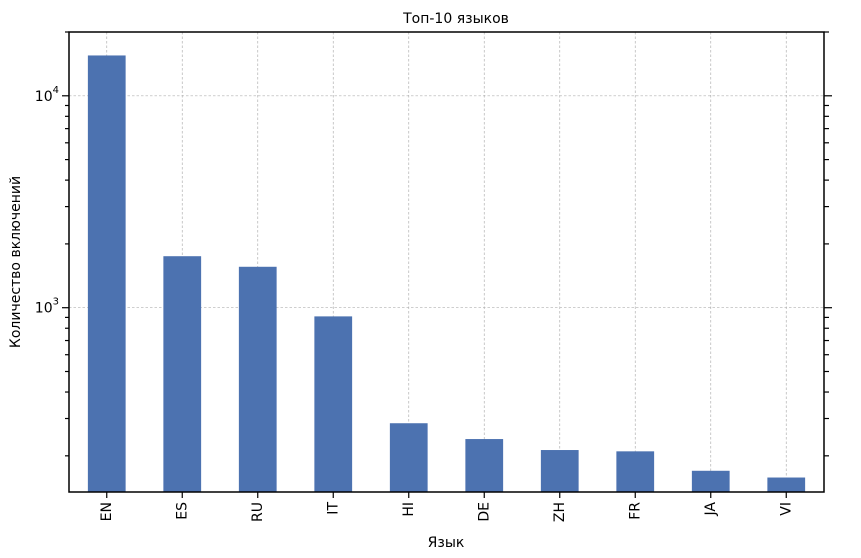 This screenshot has height=558, width=861. What do you see at coordinates (47, 95) in the screenshot?
I see `y-tick-label: 10⁴` at bounding box center [47, 95].